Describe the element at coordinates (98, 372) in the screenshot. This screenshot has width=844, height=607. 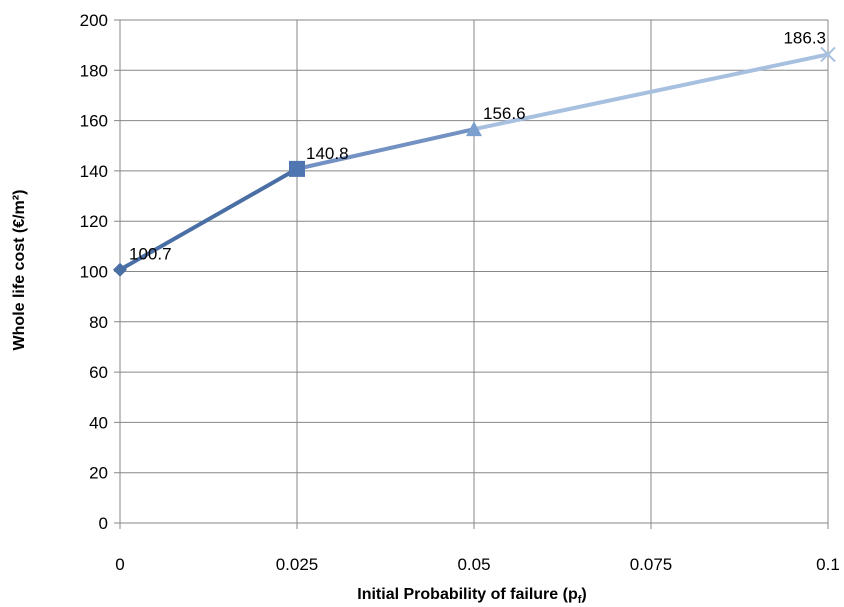
I see `y-tick-label: 60` at that location.